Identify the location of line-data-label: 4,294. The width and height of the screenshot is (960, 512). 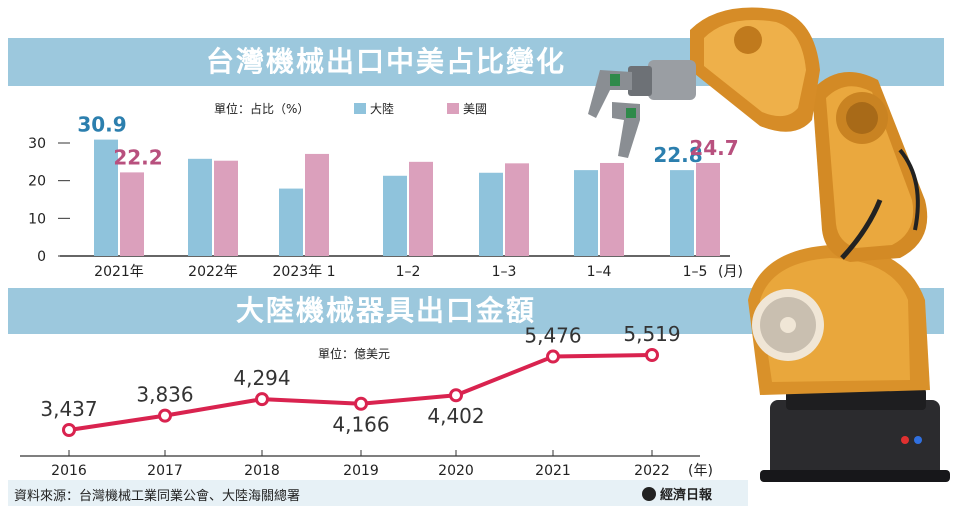
(261, 378).